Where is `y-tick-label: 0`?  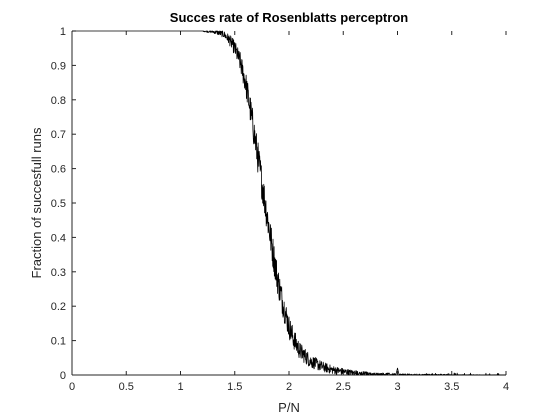
y-tick-label: 0 is located at coordinates (63, 376).